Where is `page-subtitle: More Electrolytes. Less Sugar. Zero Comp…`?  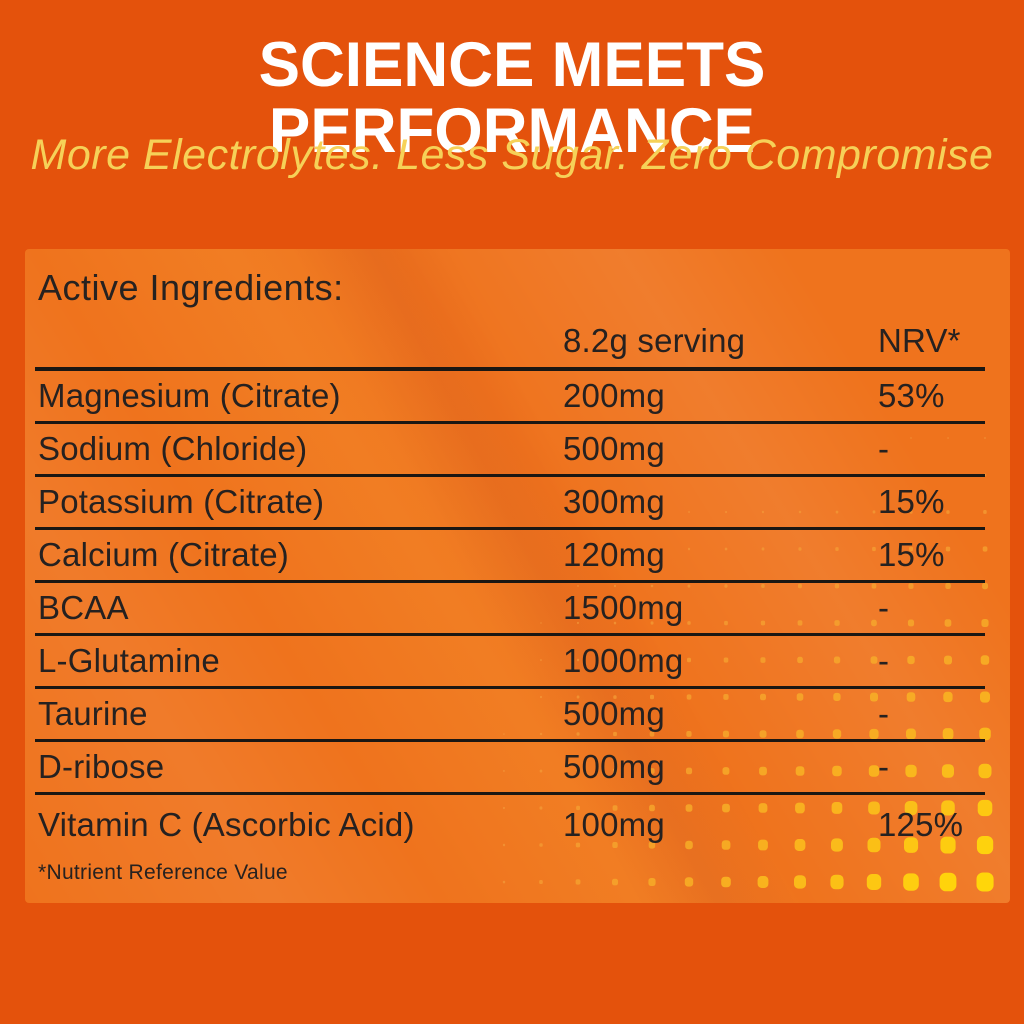
page-subtitle: More Electrolytes. Less Sugar. Zero Comp… is located at coordinates (512, 155).